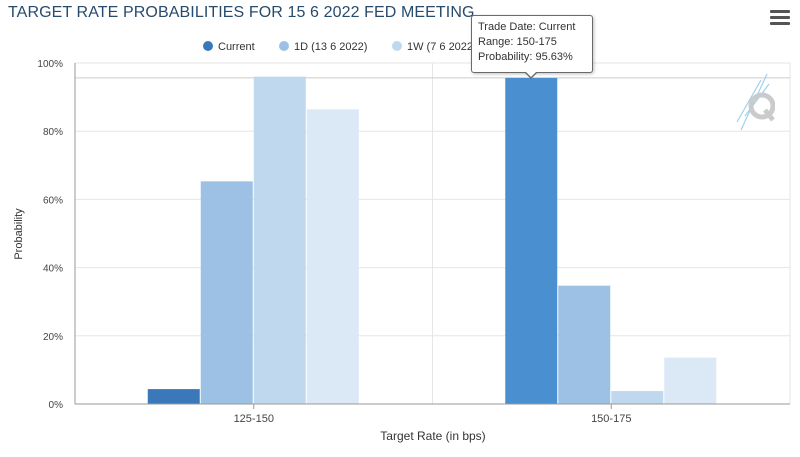  I want to click on tooltip-probability: Probability: 95.63%, so click(525, 57).